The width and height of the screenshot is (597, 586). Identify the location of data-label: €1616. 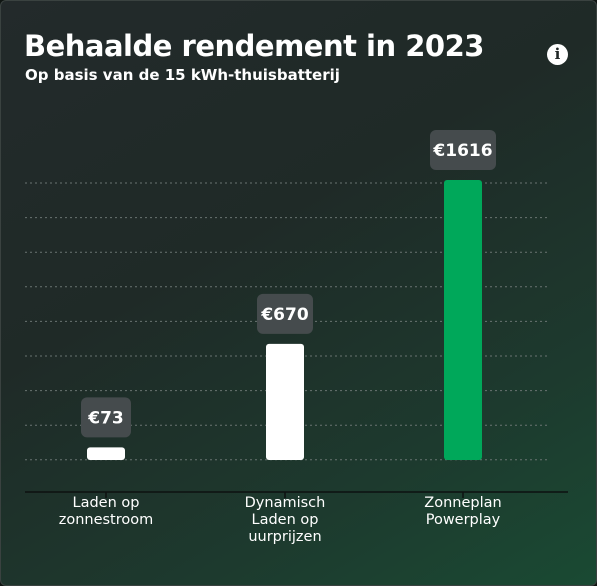
(462, 151).